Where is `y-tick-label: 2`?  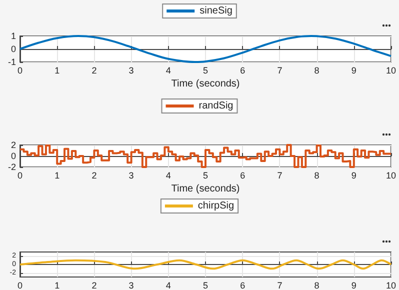
y-tick-label: 2 is located at coordinates (13, 145).